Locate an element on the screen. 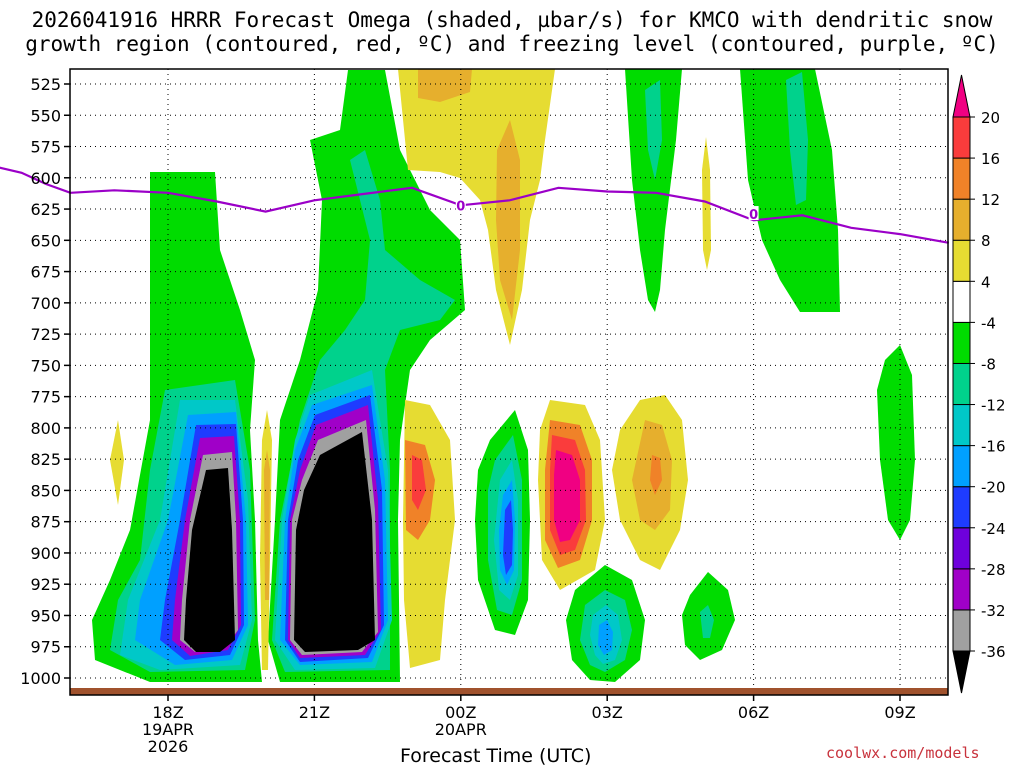  colorbar-label: -24 is located at coordinates (993, 529).